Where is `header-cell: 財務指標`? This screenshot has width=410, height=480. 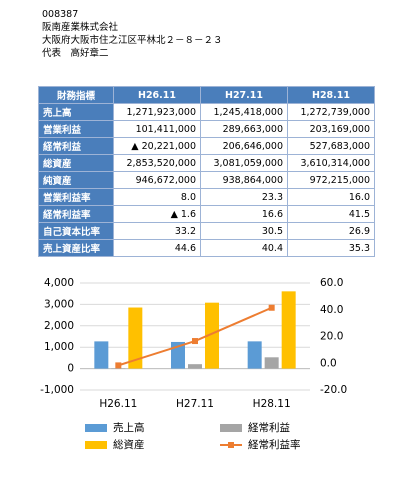
header-cell: 財務指標 is located at coordinates (76, 95).